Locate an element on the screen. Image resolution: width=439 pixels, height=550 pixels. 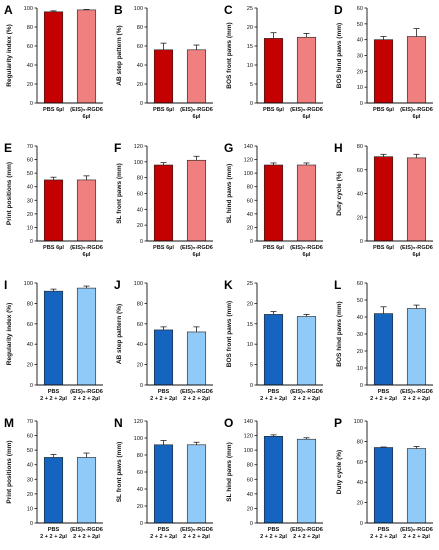
y-tick-label: 120 is located at coordinates (248, 437).